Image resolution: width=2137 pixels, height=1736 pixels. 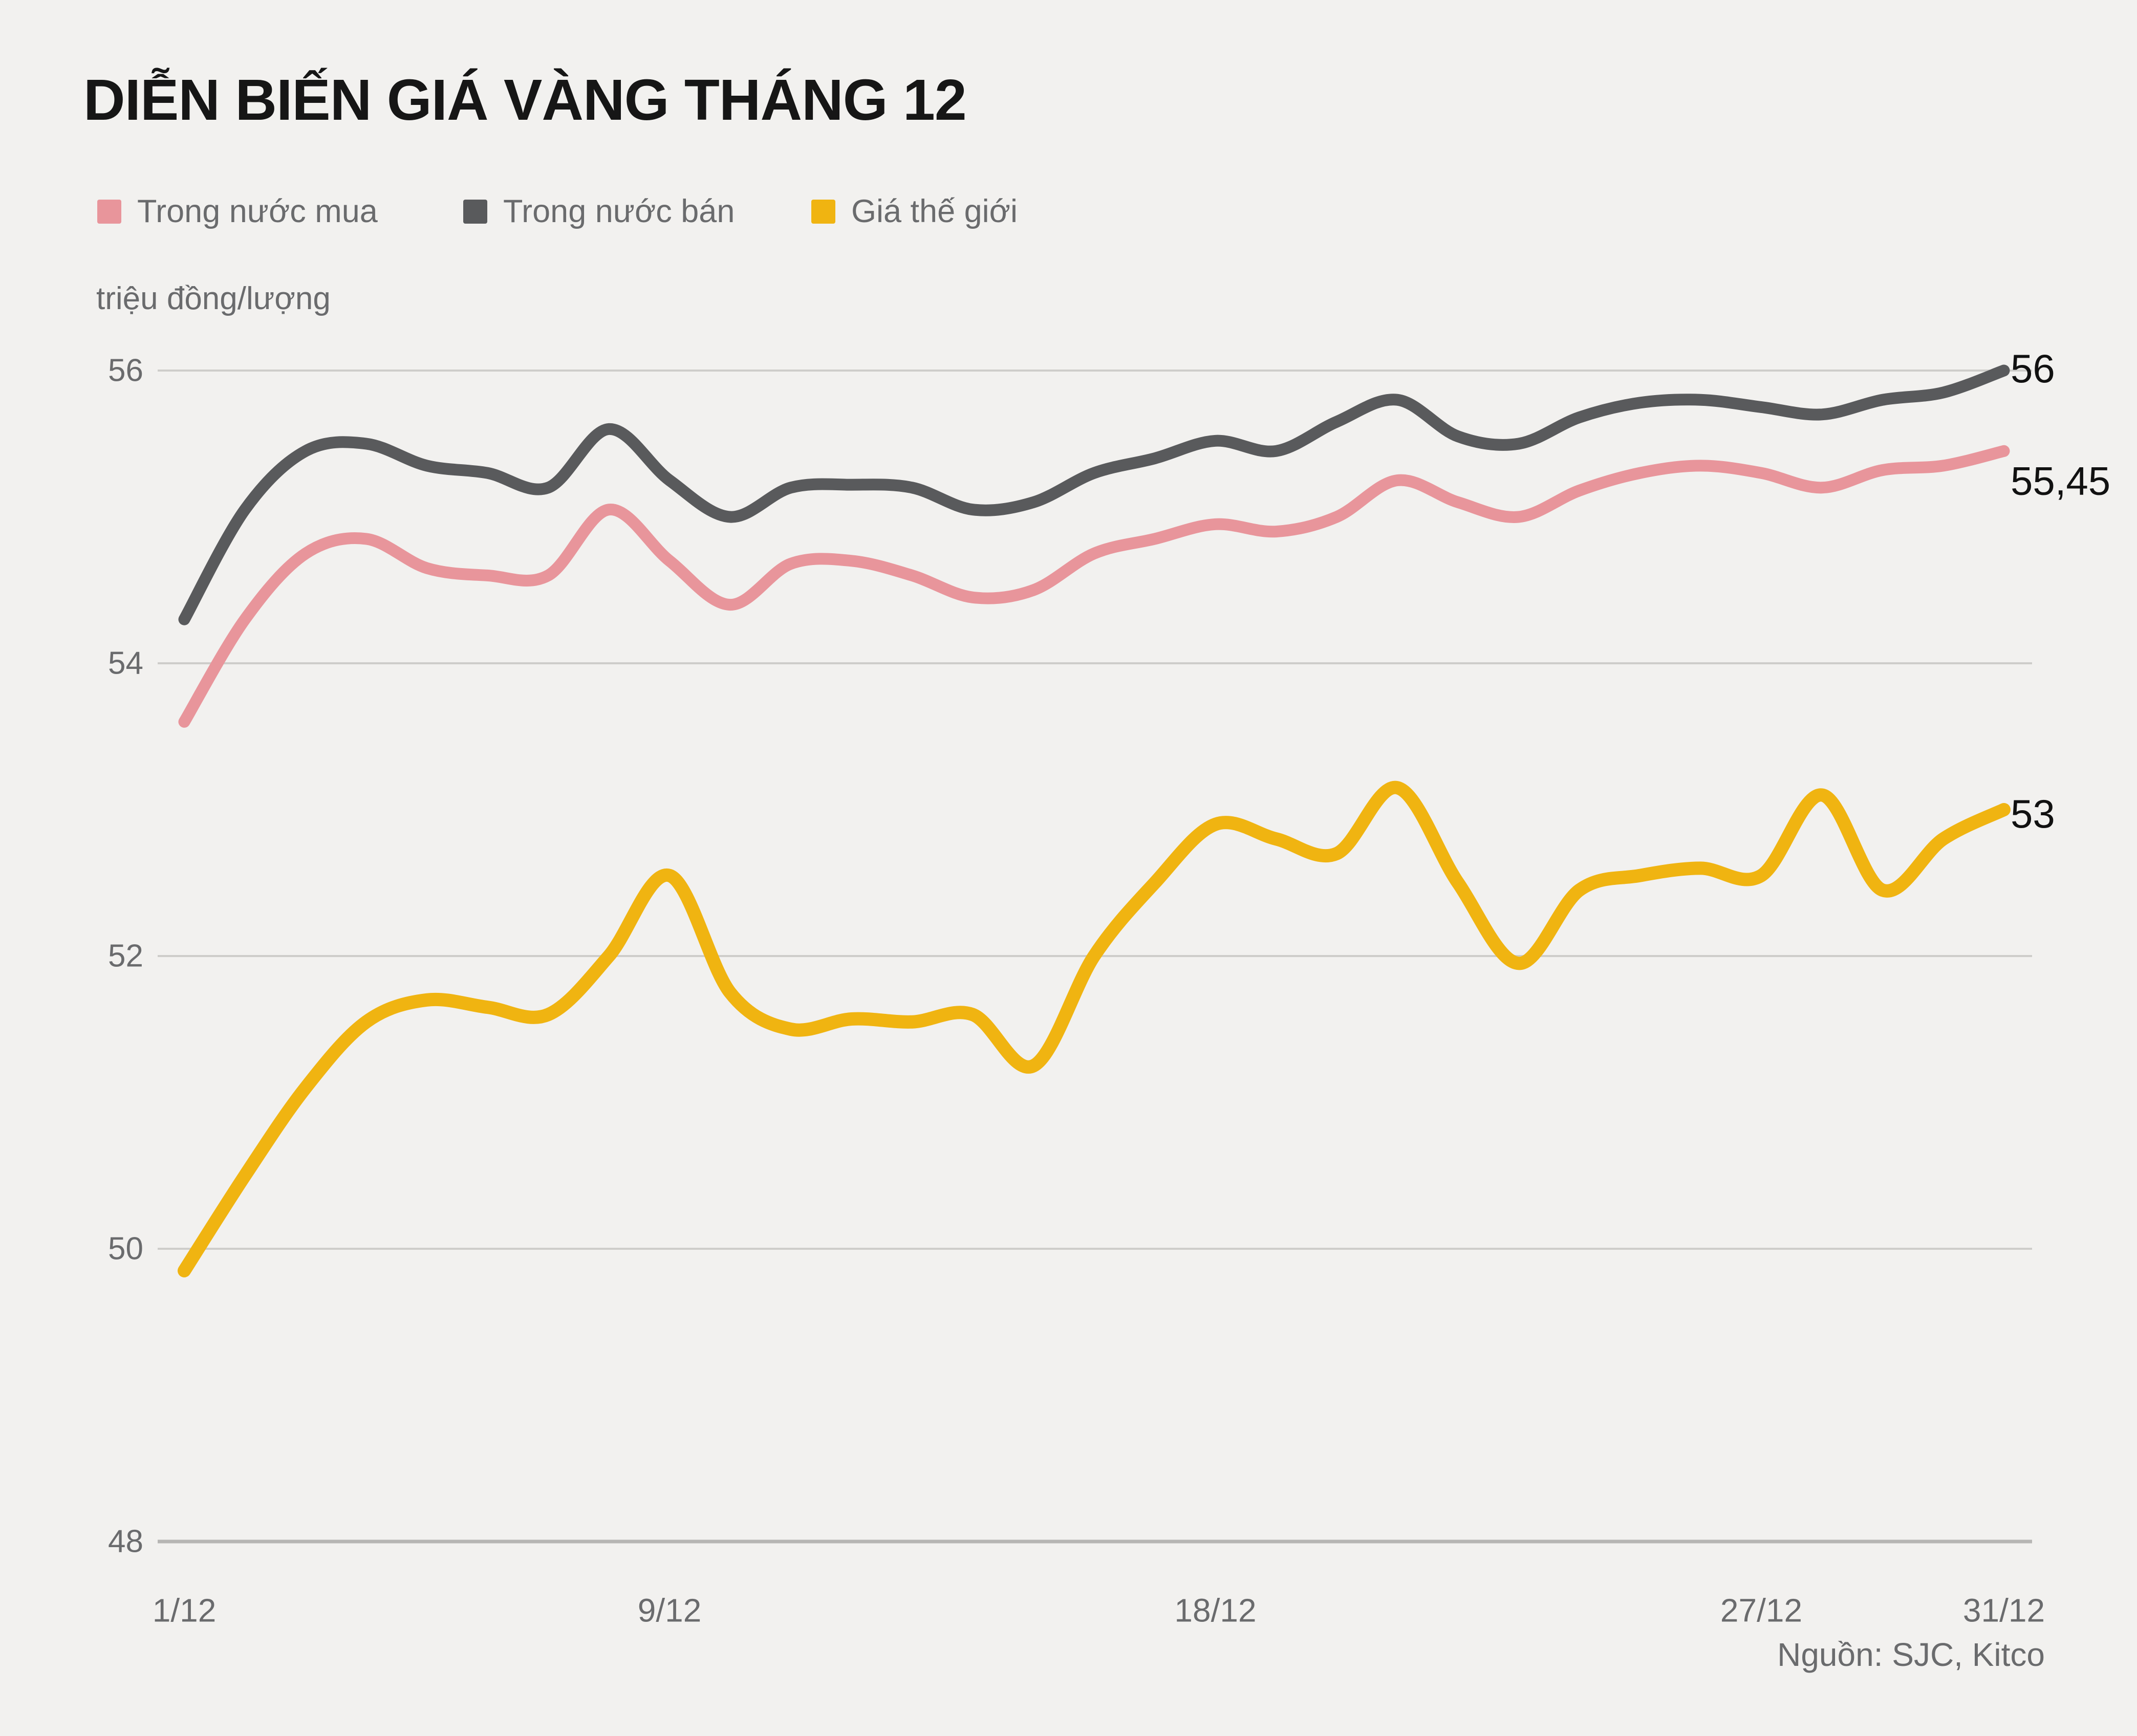 I want to click on chart-title: DIỄN BIẾN GIÁ VÀNG THÁNG 12, so click(x=525, y=100).